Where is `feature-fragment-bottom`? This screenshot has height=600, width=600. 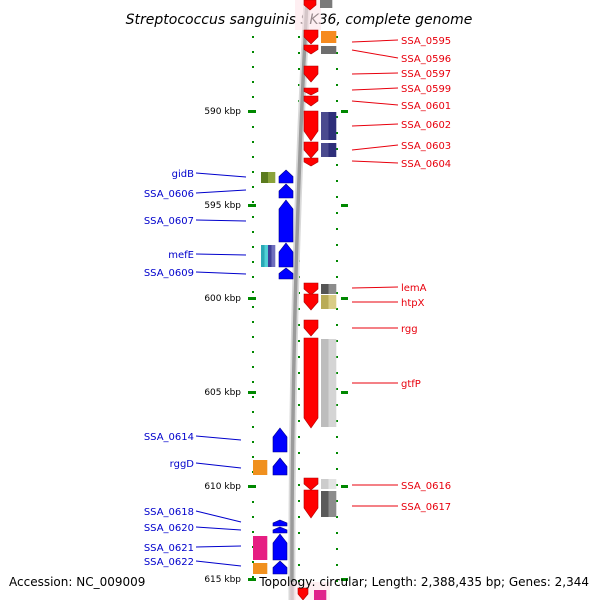 feature-fragment-bottom is located at coordinates (320, 595).